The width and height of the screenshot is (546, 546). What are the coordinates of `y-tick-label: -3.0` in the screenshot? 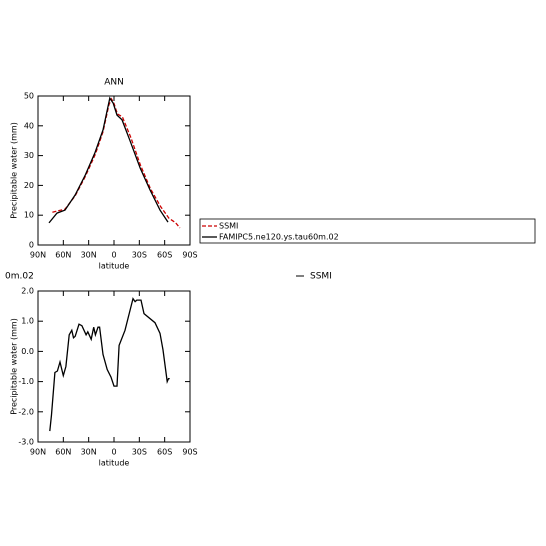 It's located at (26, 442).